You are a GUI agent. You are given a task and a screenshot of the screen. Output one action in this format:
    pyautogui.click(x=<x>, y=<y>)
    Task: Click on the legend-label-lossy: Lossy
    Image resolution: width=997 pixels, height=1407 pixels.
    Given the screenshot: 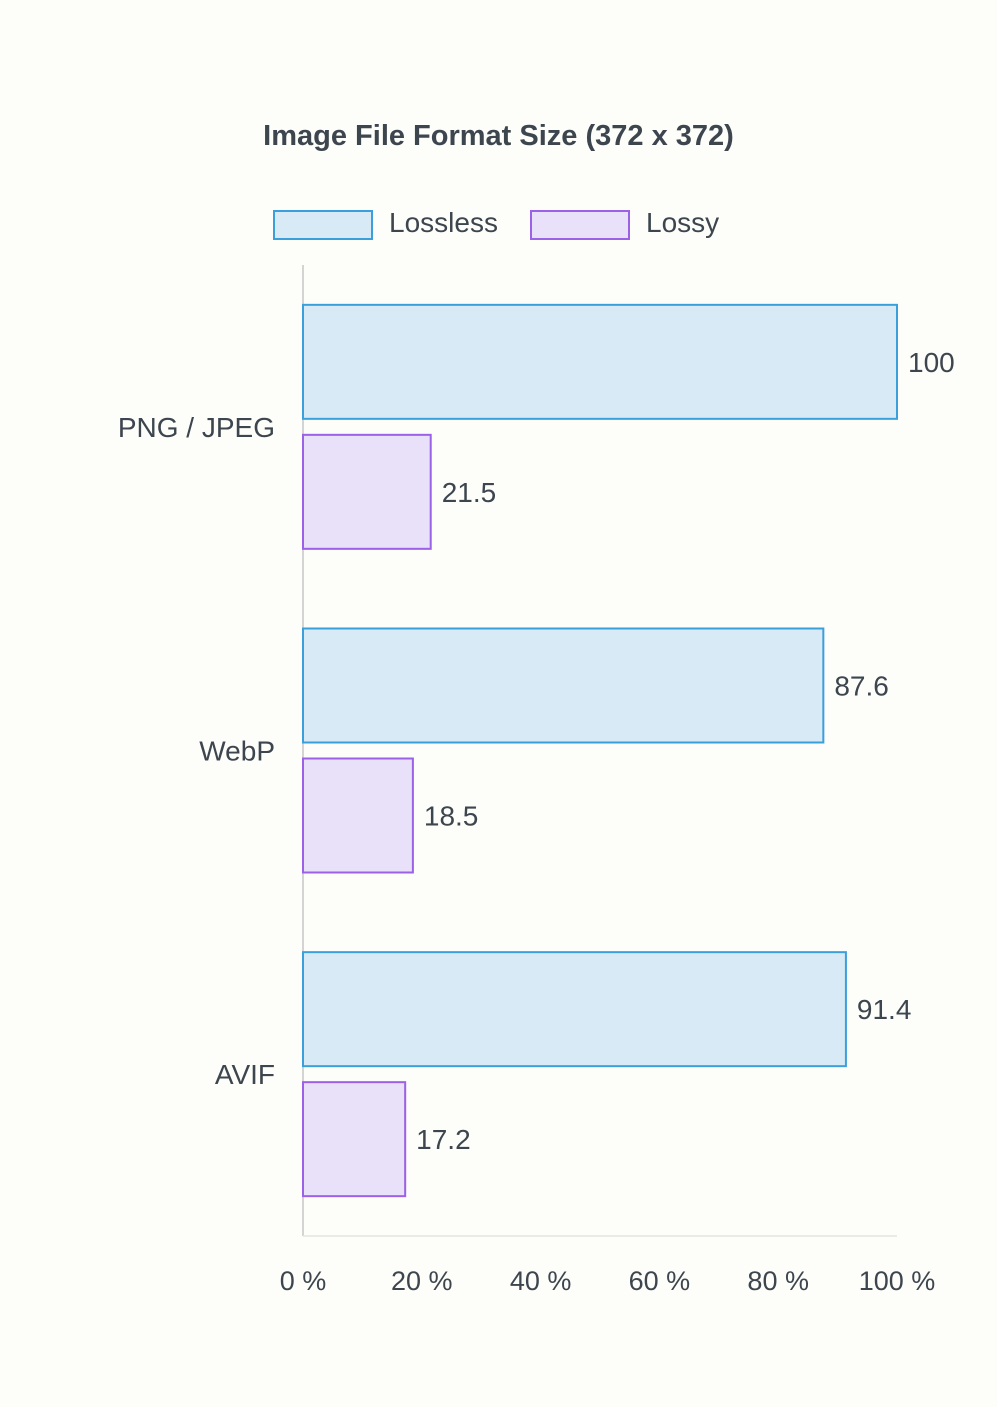 What is the action you would take?
    pyautogui.click(x=683, y=222)
    